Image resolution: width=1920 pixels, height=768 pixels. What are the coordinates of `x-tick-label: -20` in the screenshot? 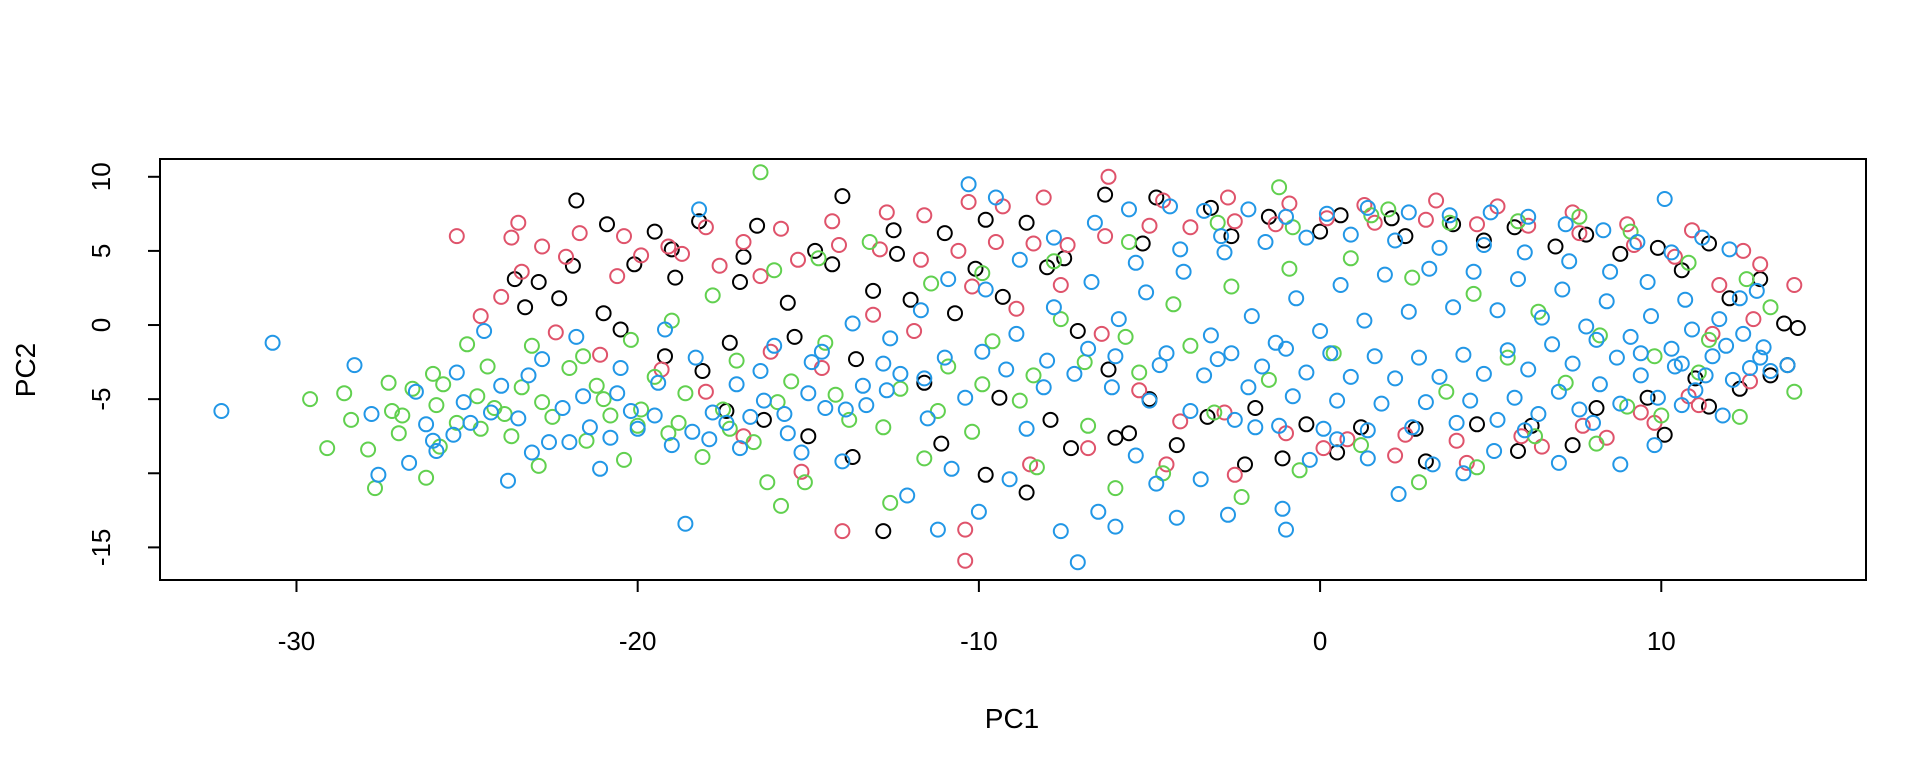 It's located at (638, 641).